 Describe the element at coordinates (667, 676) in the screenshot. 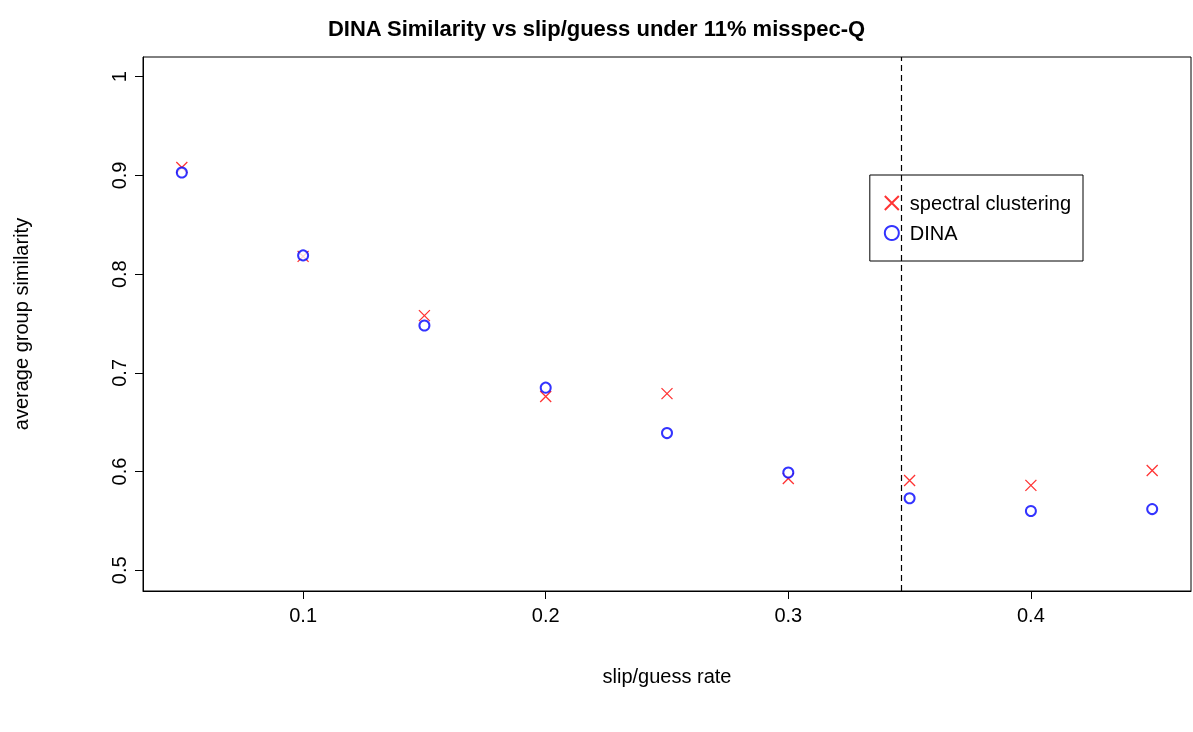

I see `x-axis-title: slip/guess rate` at that location.